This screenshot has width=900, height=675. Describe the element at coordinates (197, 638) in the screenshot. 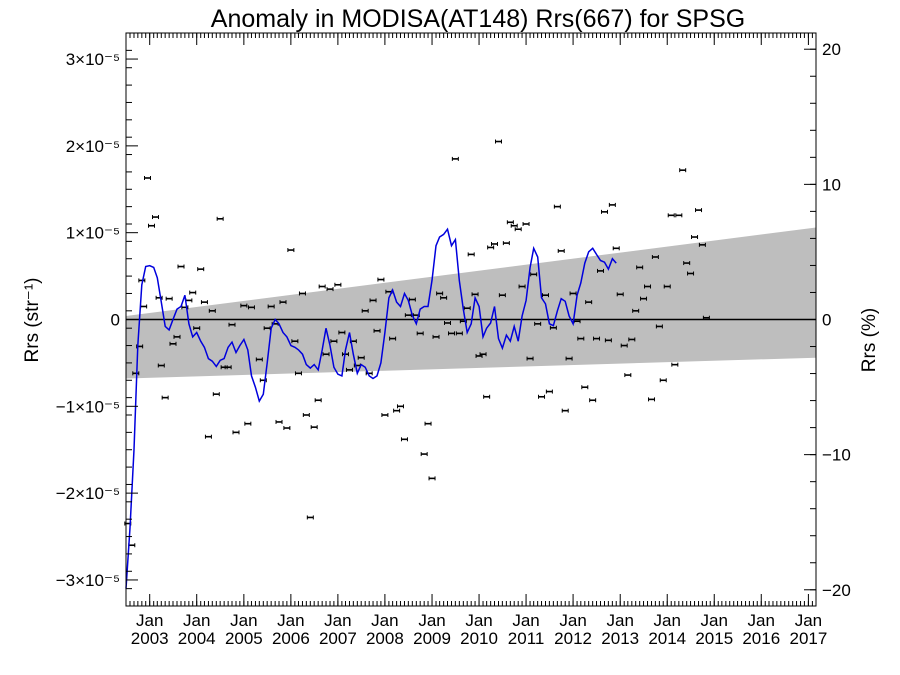

I see `x-tick-year-label: 2004` at that location.